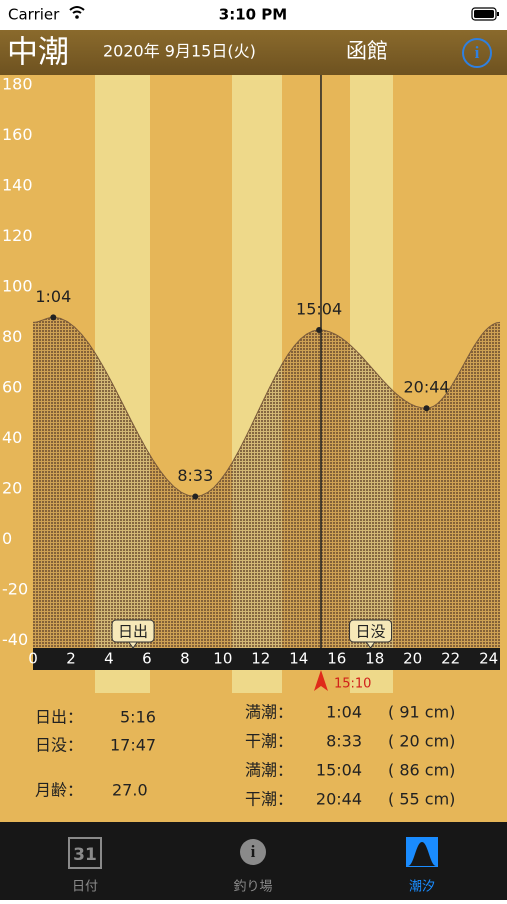 This screenshot has height=904, width=507. Describe the element at coordinates (298, 659) in the screenshot. I see `x-tick-label: 14` at that location.